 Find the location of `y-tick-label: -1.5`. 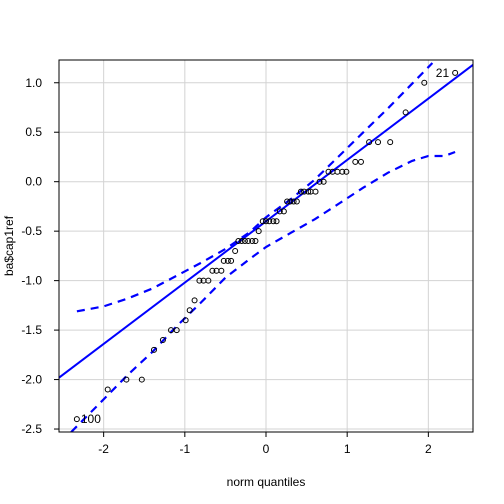

y-tick-label: -1.5 is located at coordinates (31, 330).